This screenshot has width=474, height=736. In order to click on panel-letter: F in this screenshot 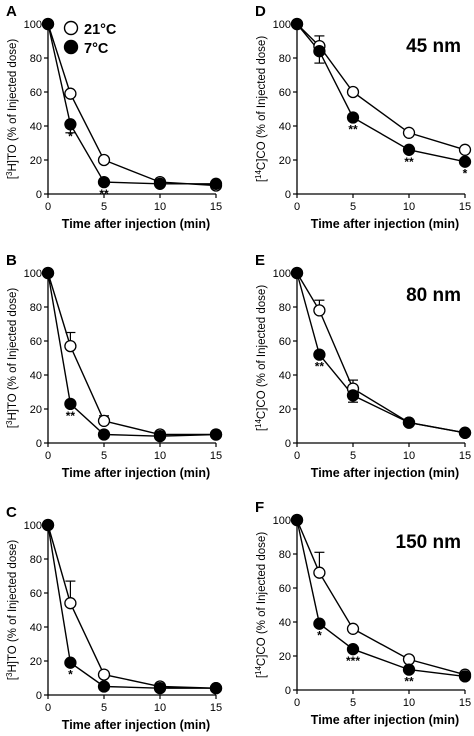, I will do `click(259, 507)`.